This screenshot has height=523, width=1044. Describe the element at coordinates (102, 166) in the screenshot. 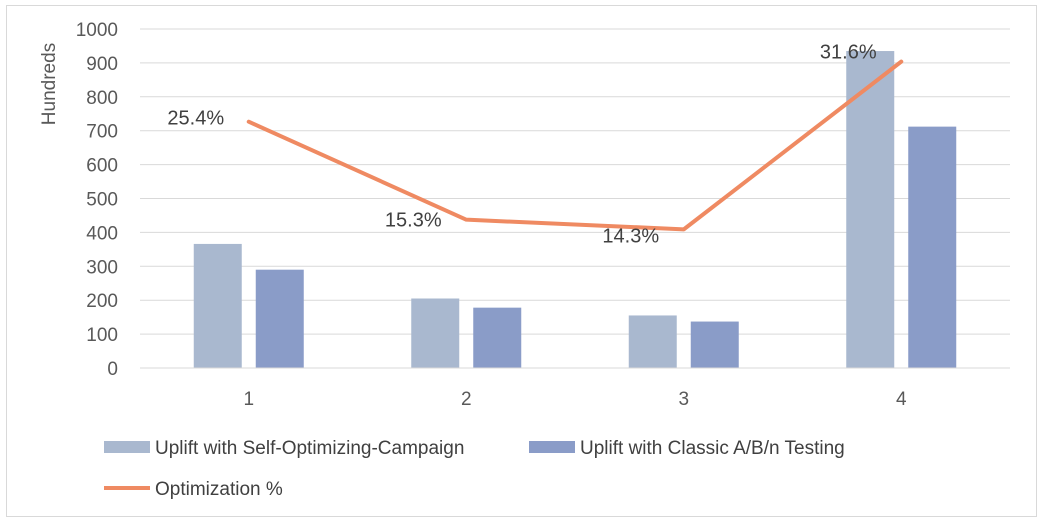

I see `y-tick-label: 600` at that location.